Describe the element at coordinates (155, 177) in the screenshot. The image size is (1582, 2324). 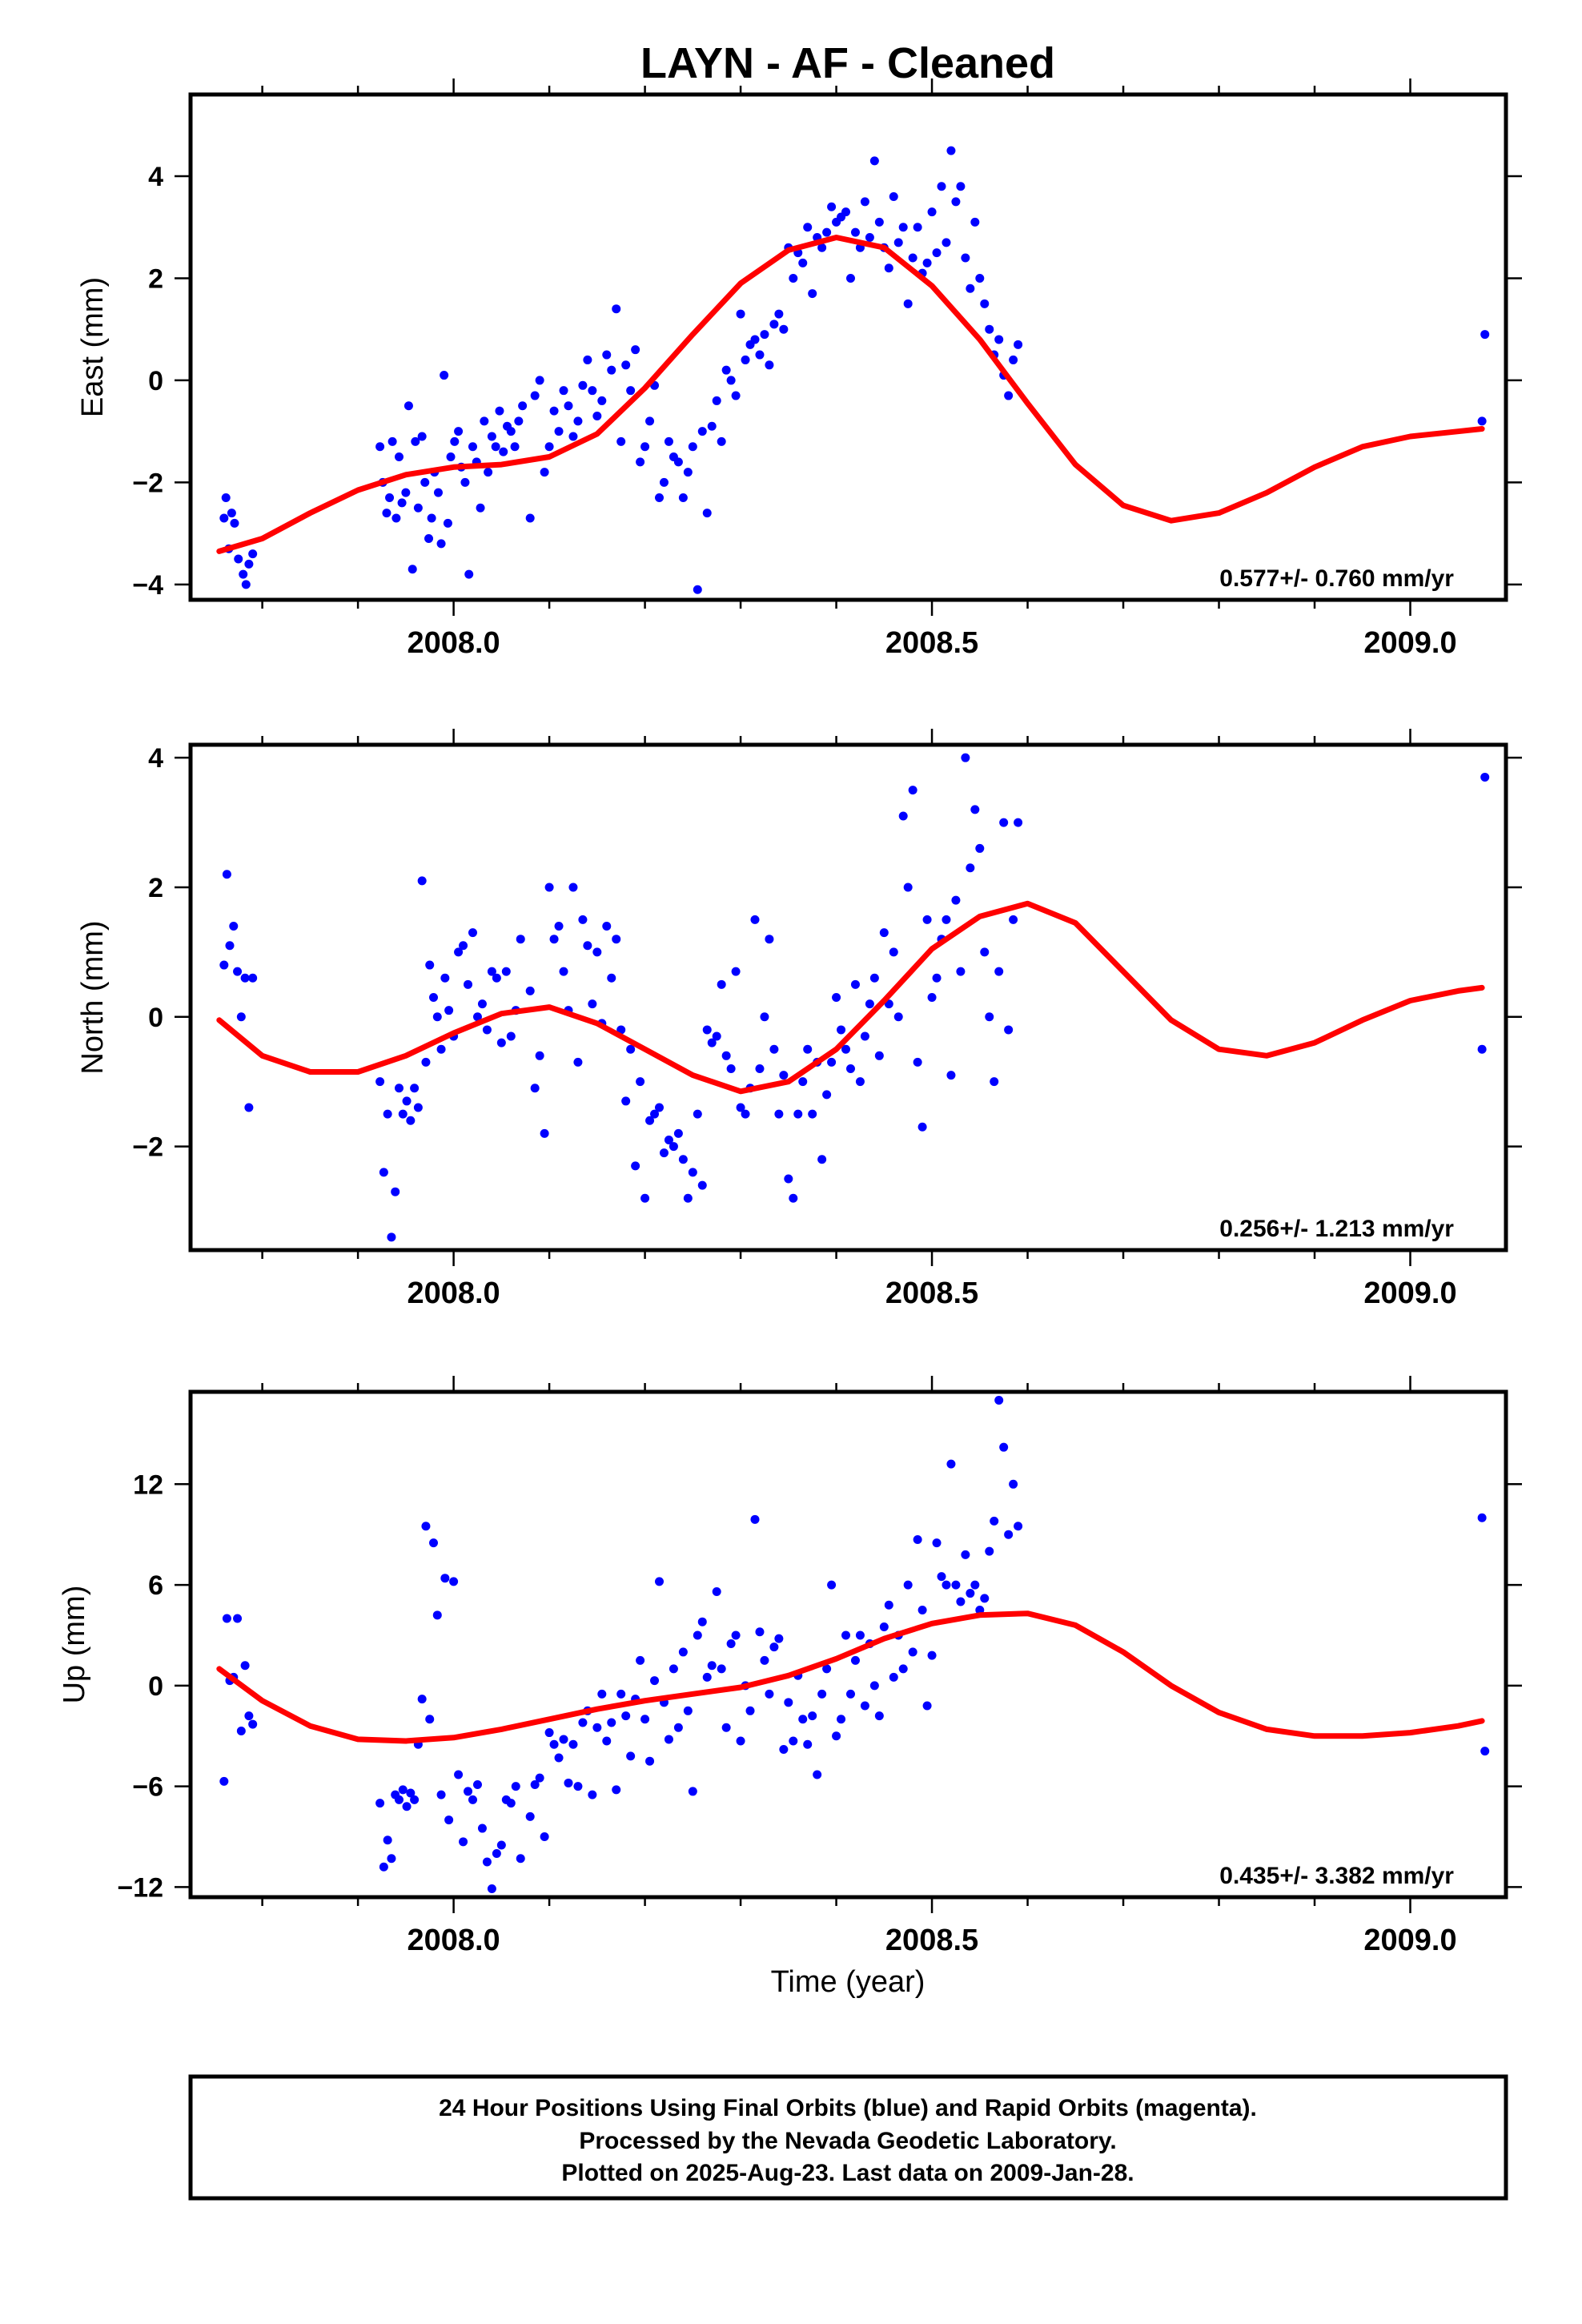
I see `east-y-tick-label: 4` at that location.